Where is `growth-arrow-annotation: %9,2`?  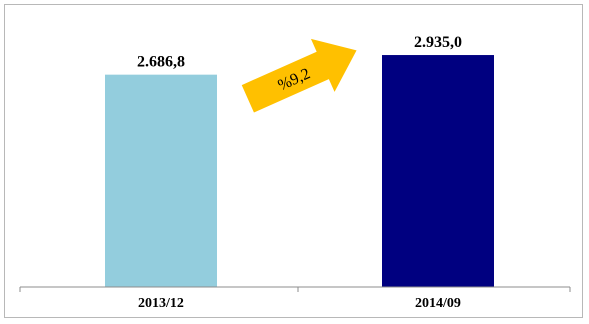
growth-arrow-annotation: %9,2 is located at coordinates (299, 75).